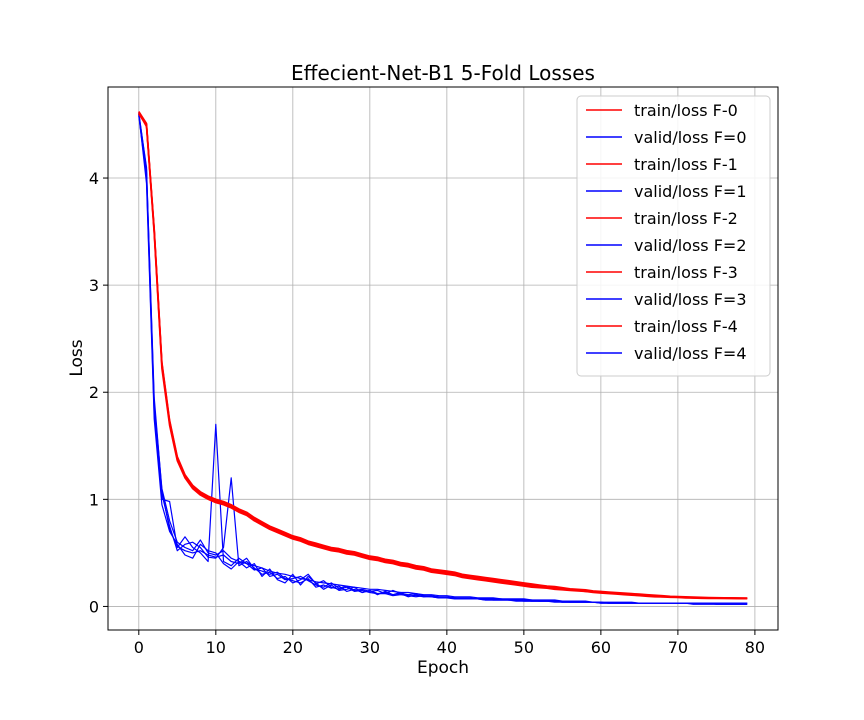  I want to click on y-axis-label: Loss, so click(77, 357).